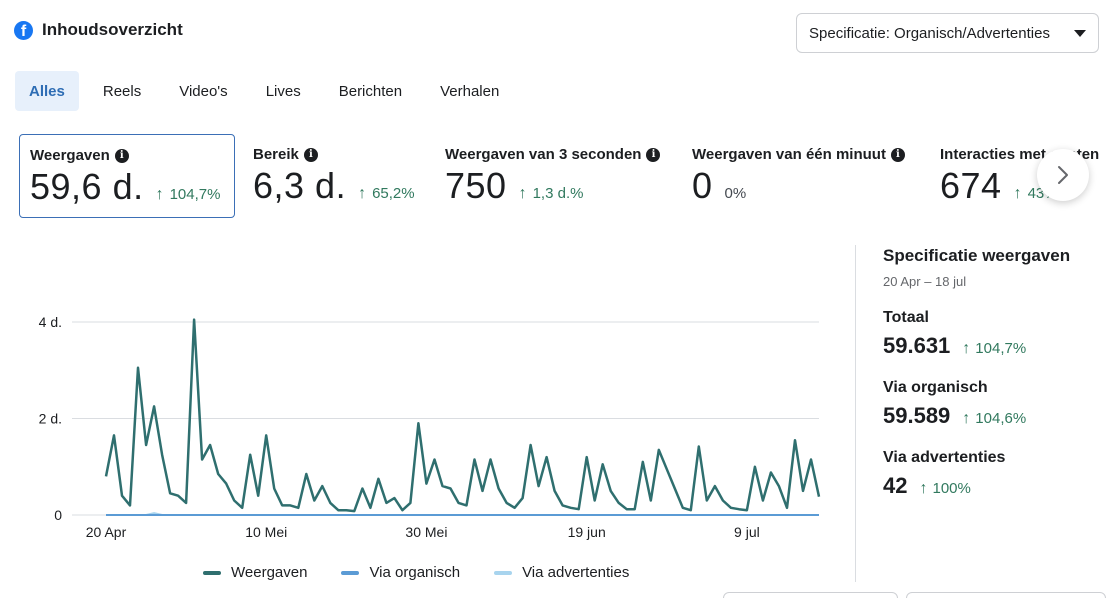 Image resolution: width=1115 pixels, height=598 pixels. I want to click on legend-label: Weergaven, so click(269, 572).